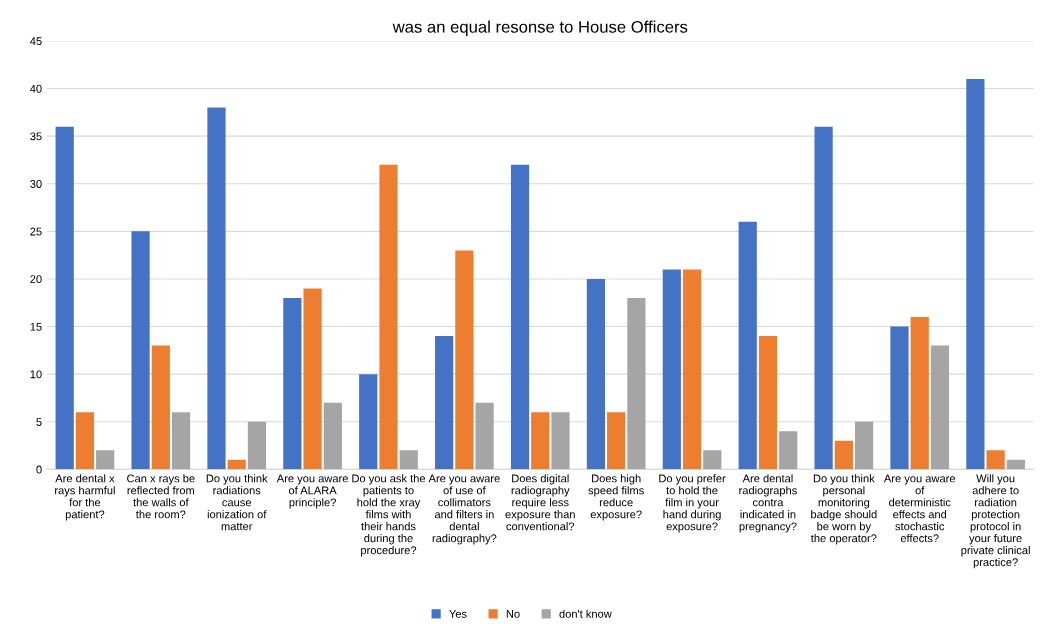  Describe the element at coordinates (513, 614) in the screenshot. I see `legend-label: No` at that location.